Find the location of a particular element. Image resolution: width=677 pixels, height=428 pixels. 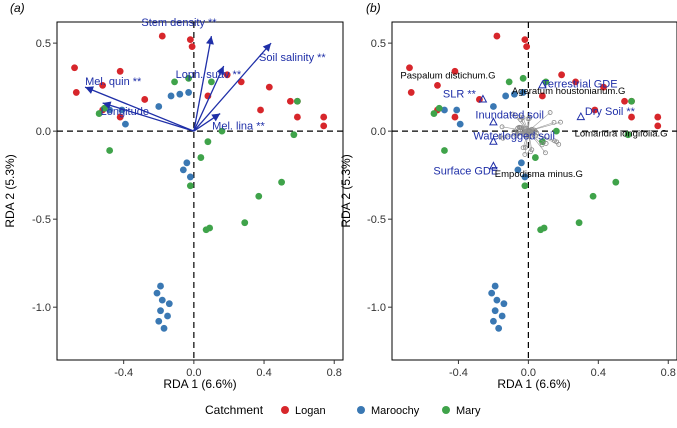

panel-b-x-tick-label: -0.4 is located at coordinates (458, 373).